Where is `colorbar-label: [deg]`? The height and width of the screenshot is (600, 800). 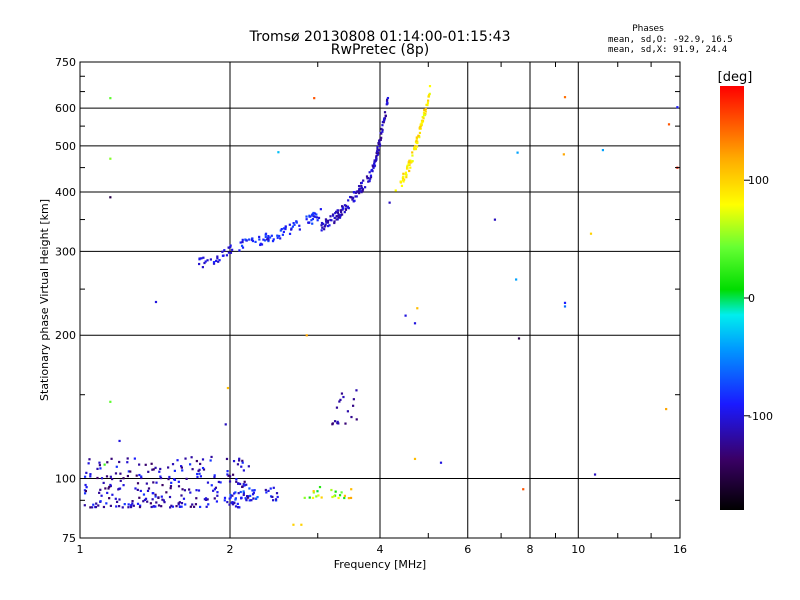 colorbar-label: [deg] is located at coordinates (735, 77).